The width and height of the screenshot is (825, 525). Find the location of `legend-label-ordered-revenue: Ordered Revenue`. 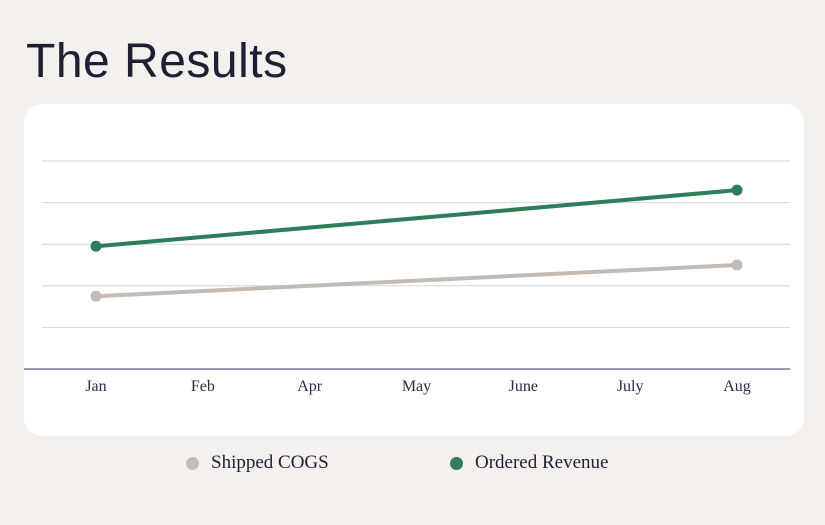

legend-label-ordered-revenue: Ordered Revenue is located at coordinates (542, 462).